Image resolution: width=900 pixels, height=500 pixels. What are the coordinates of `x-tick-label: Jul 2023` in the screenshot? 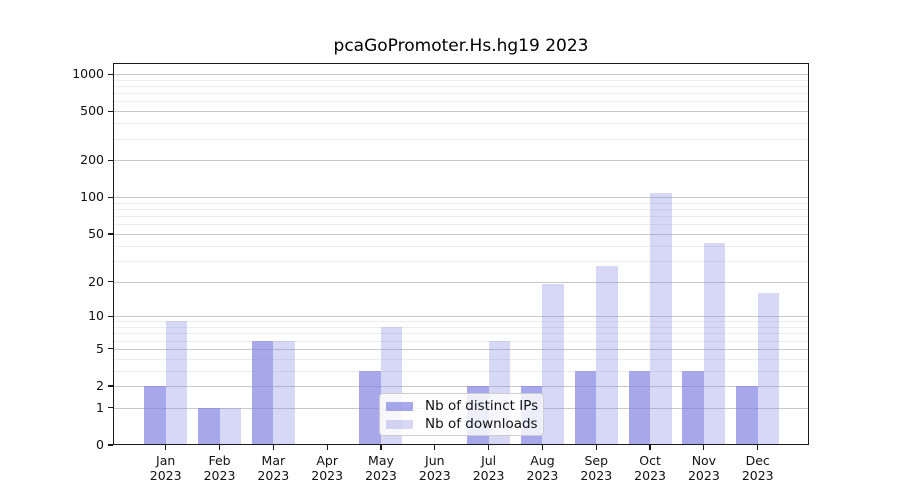 It's located at (488, 468).